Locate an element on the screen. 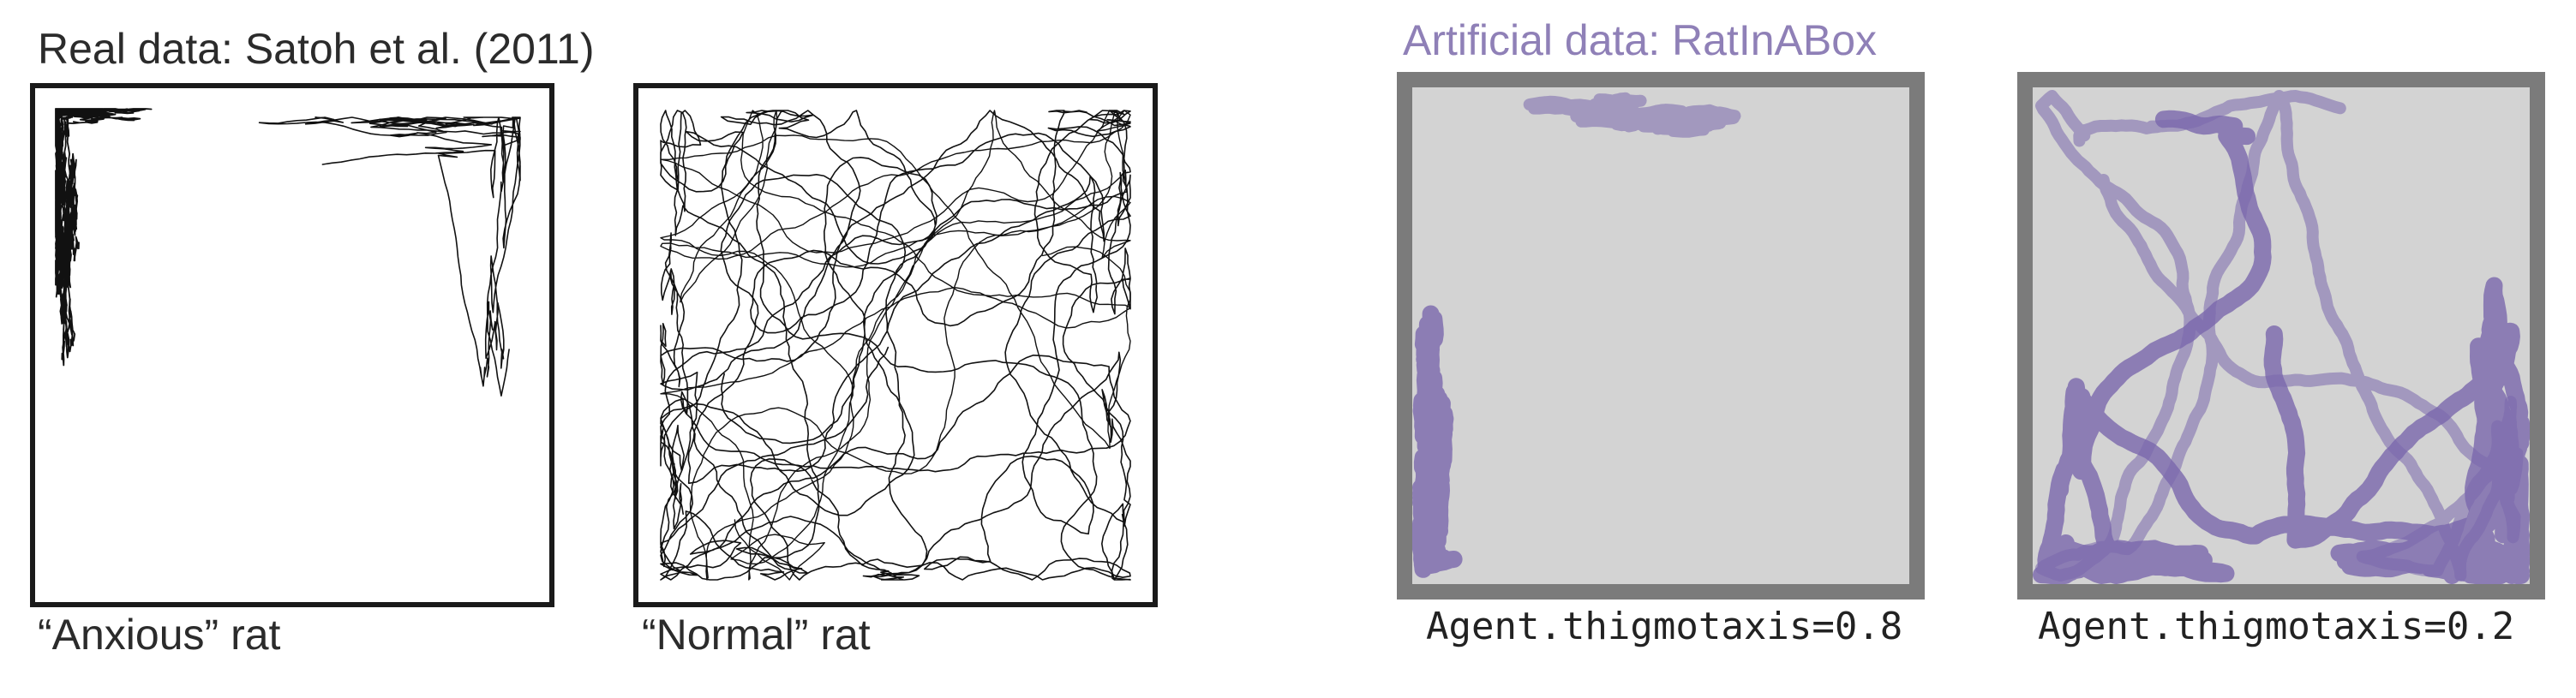 The width and height of the screenshot is (2576, 698). normal-rat-path is located at coordinates (896, 345).